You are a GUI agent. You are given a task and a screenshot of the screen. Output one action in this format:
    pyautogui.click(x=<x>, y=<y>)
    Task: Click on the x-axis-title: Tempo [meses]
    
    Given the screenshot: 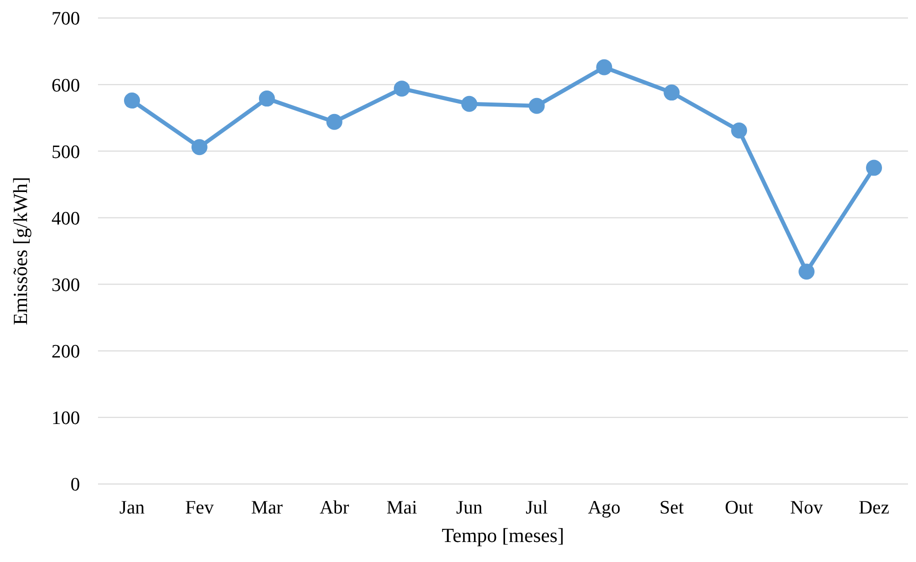 What is the action you would take?
    pyautogui.click(x=503, y=536)
    